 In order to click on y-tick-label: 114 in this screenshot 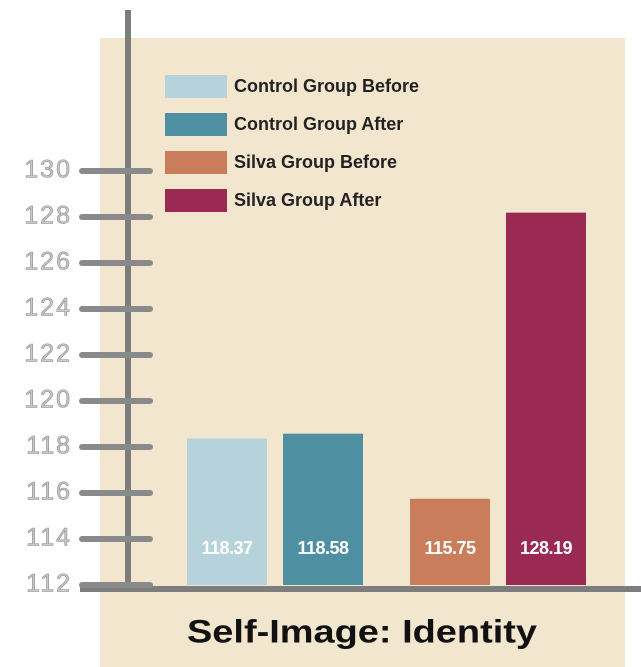, I will do `click(49, 538)`.